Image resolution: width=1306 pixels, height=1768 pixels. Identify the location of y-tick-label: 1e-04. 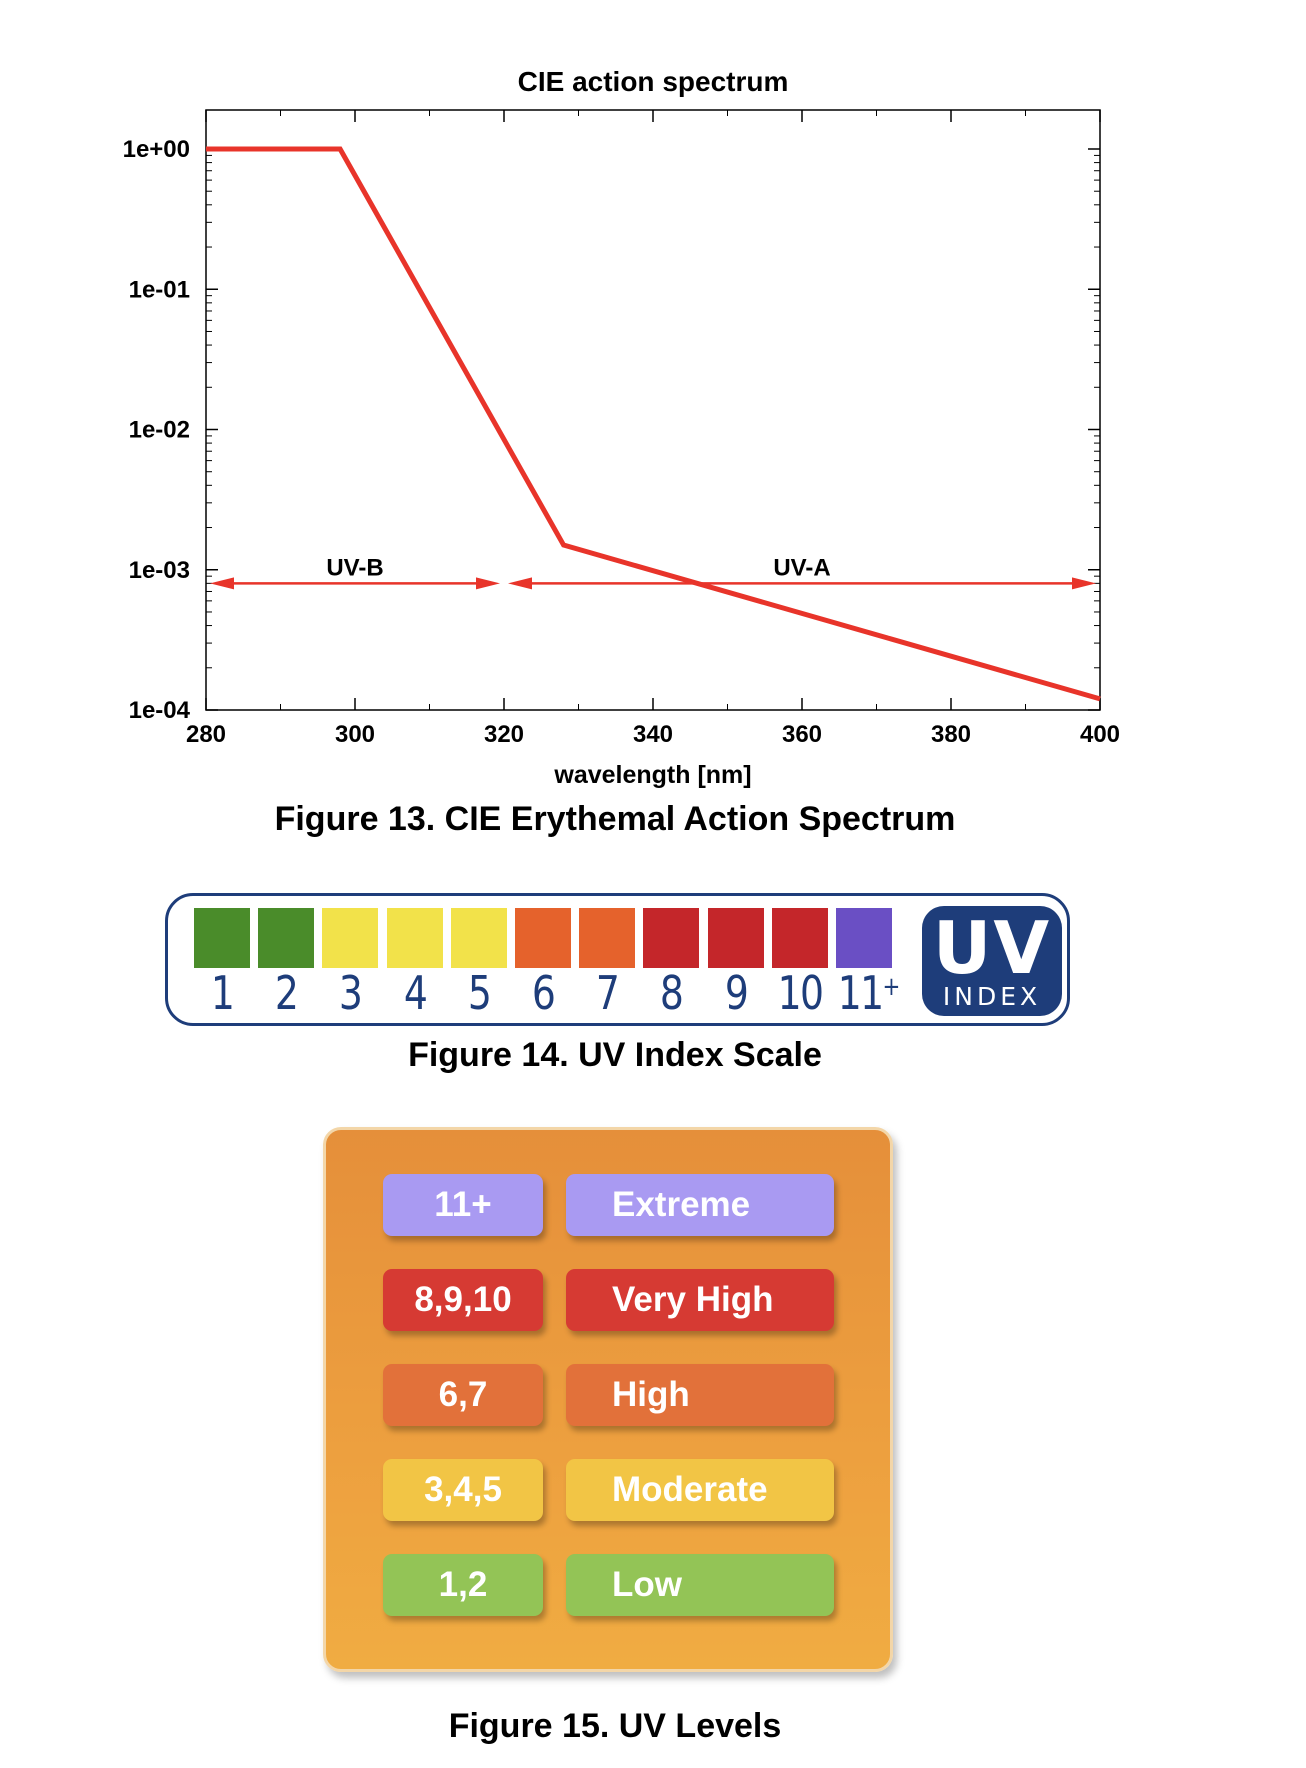
(160, 710).